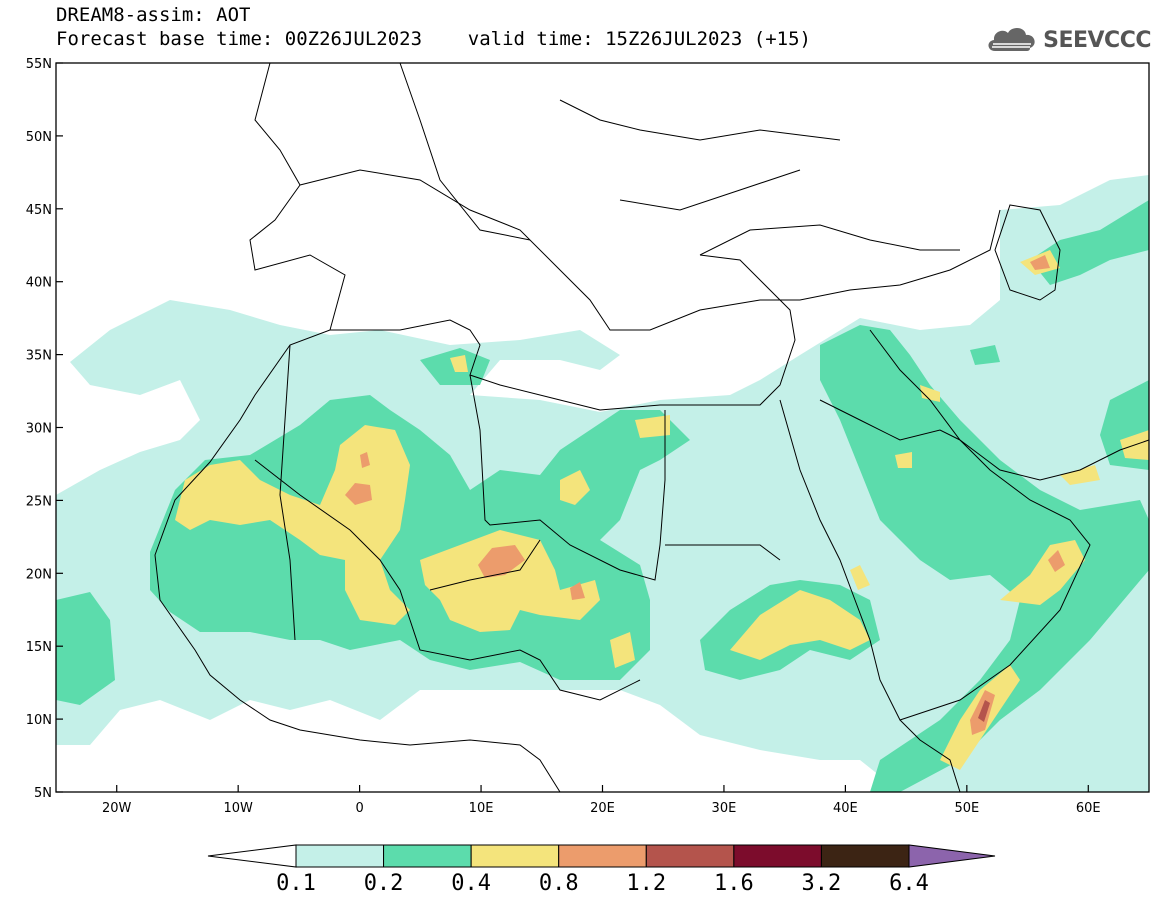 The image size is (1165, 905). What do you see at coordinates (734, 883) in the screenshot?
I see `colorbar-label: 1.6` at bounding box center [734, 883].